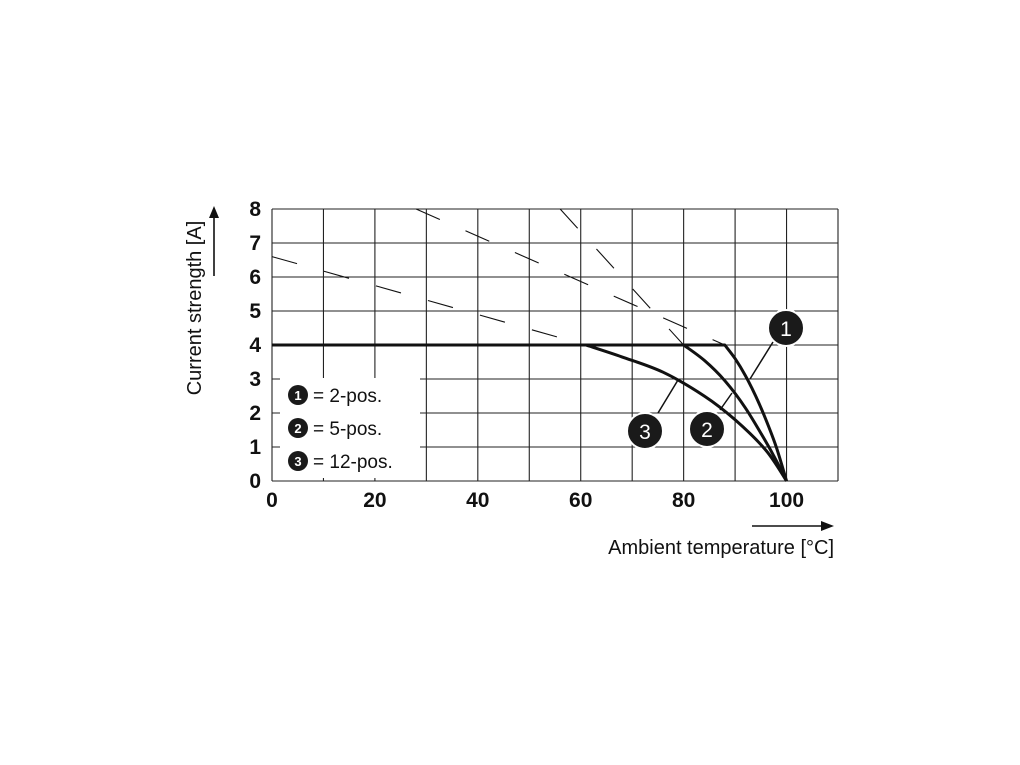 The height and width of the screenshot is (765, 1020). I want to click on legend-label-2: = 5-pos., so click(347, 429).